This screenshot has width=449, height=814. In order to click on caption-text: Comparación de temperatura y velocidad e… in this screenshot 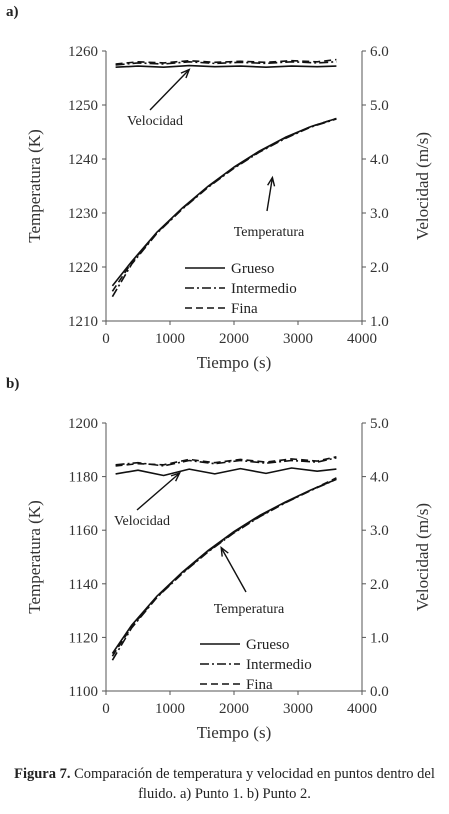, I will do `click(252, 784)`.